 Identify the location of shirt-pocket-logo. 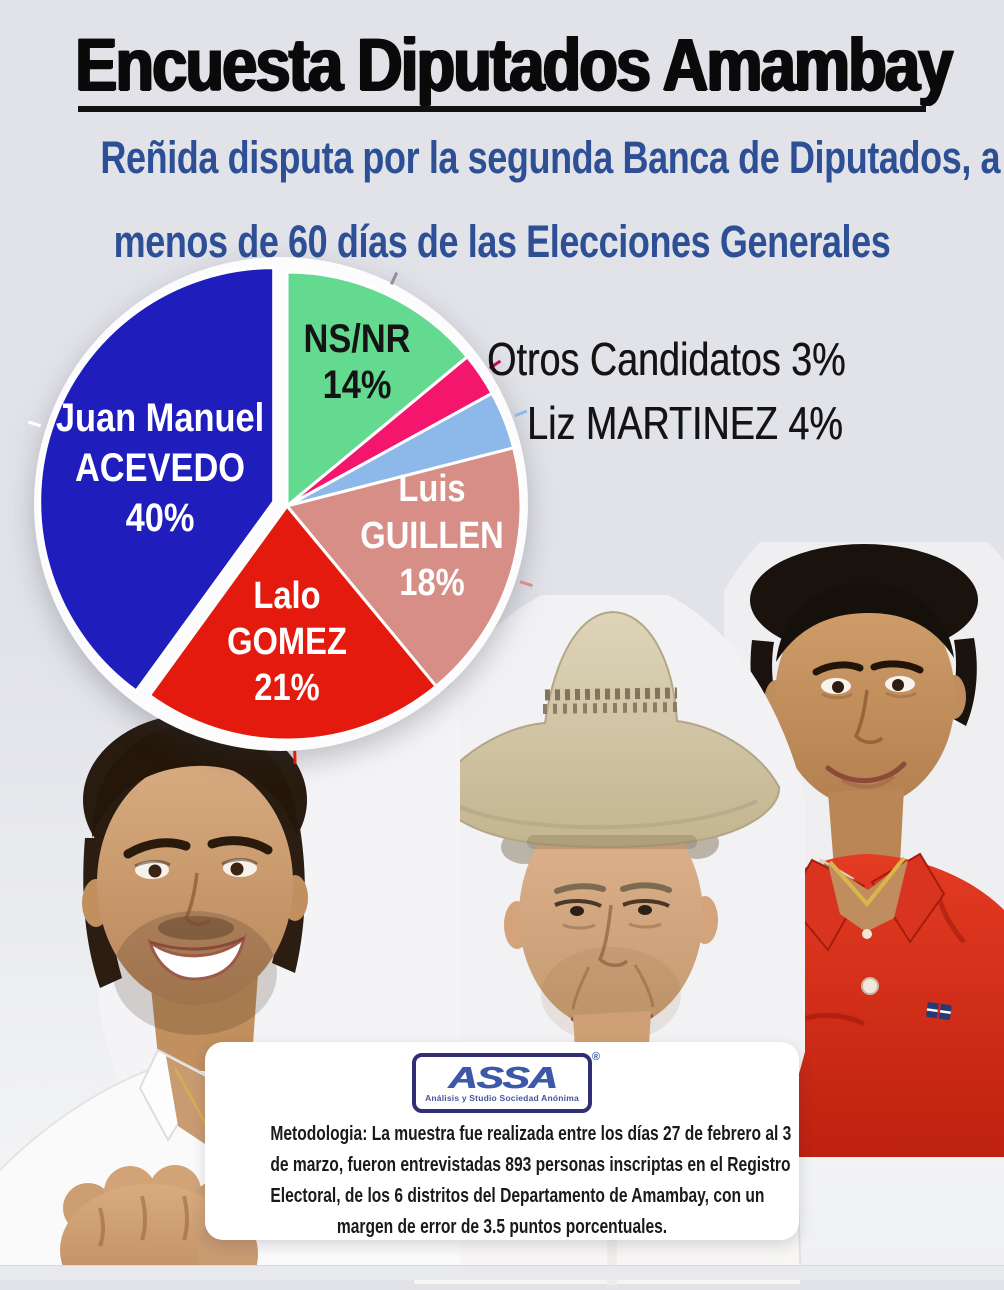
(939, 1011).